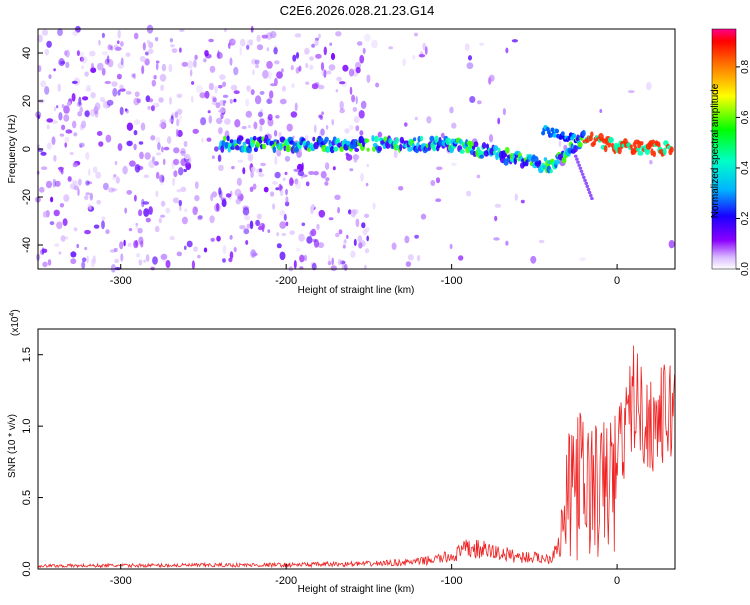  What do you see at coordinates (365, 275) in the screenshot?
I see `spectrogram-x-axis: -300 -200 -100 0` at bounding box center [365, 275].